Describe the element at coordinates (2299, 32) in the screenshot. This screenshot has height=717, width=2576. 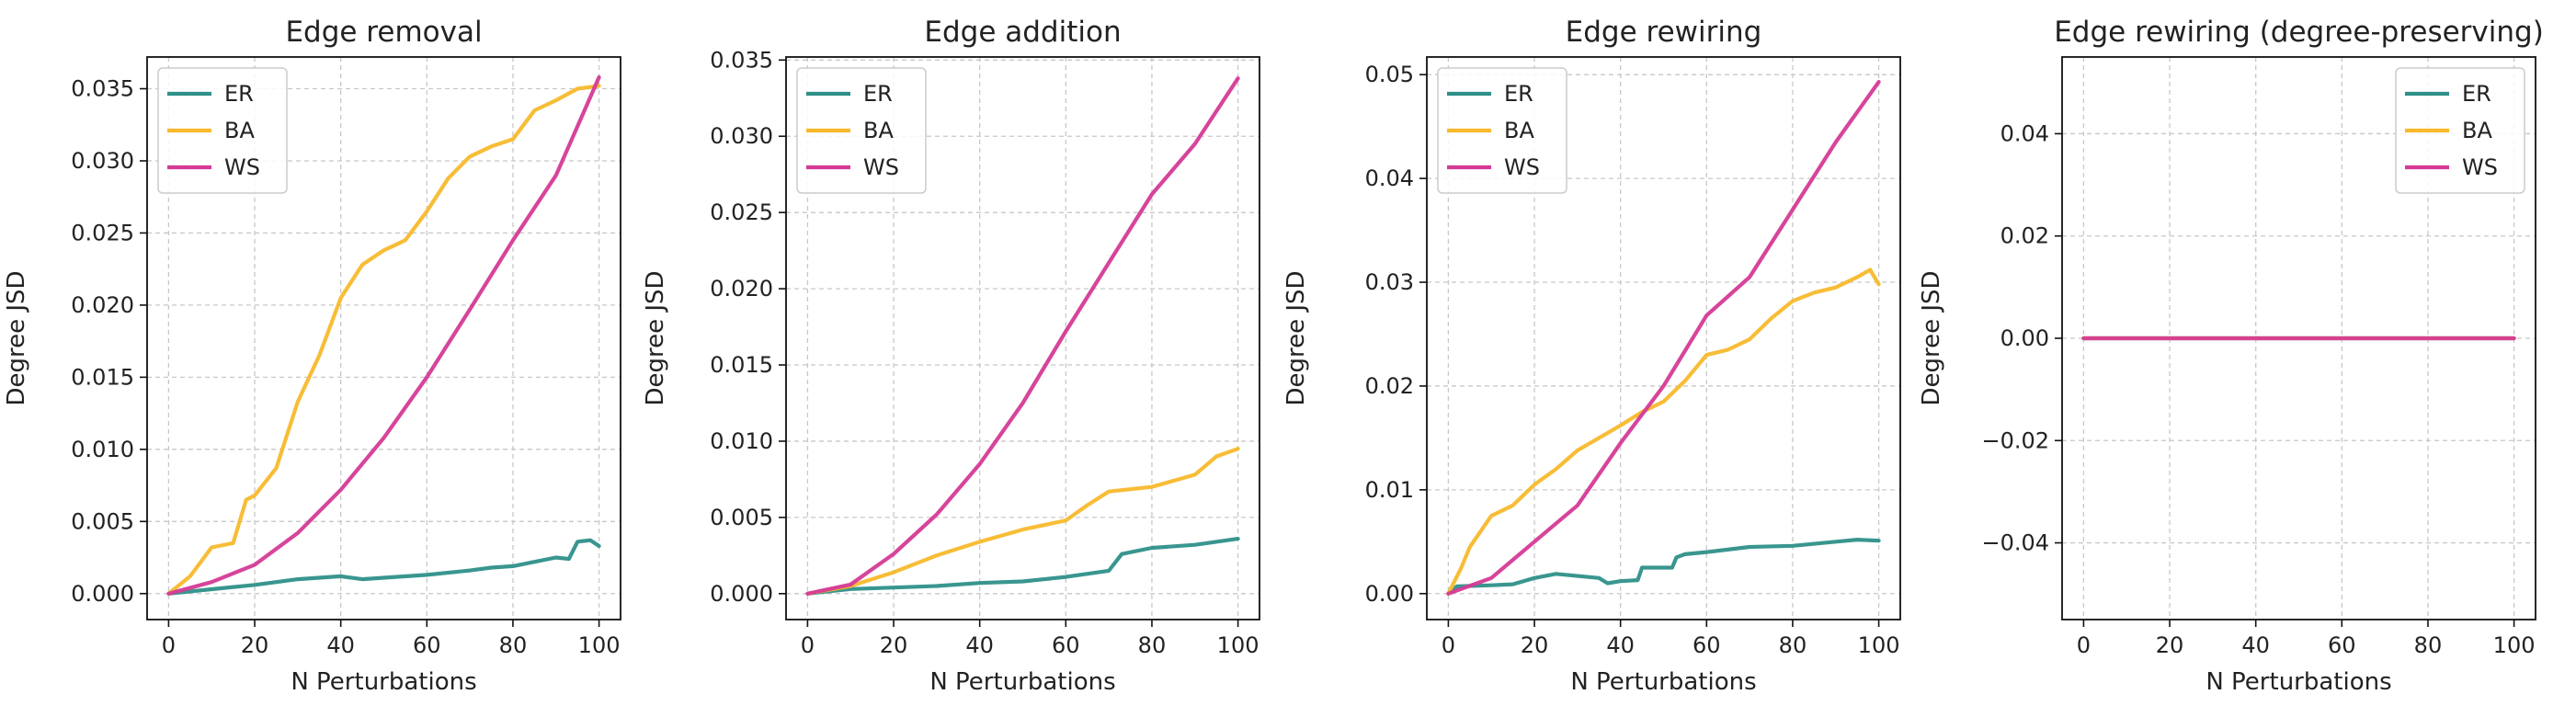
I see `chart-title: Edge rewiring (degree-preserving)` at that location.